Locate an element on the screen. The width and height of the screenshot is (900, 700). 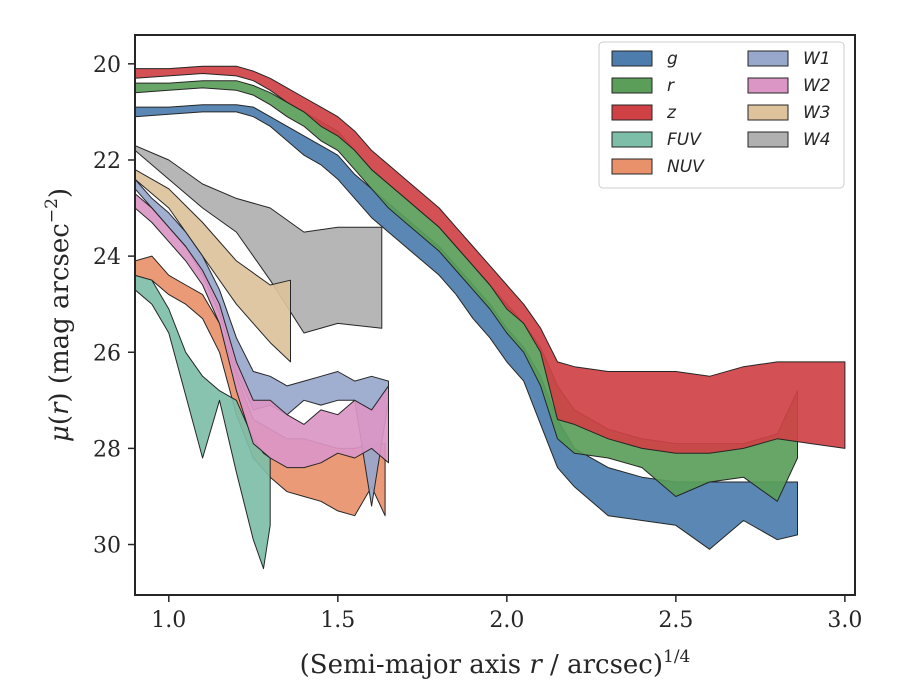
y-axis-label-mu: μ is located at coordinates (60, 433).